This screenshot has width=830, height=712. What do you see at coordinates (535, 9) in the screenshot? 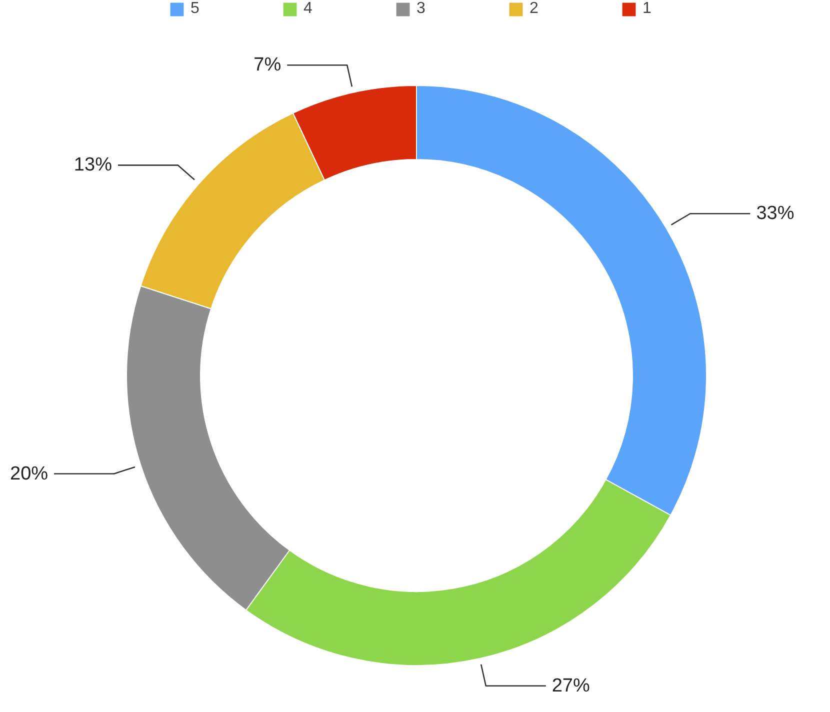
I see `legend-label: 2` at bounding box center [535, 9].